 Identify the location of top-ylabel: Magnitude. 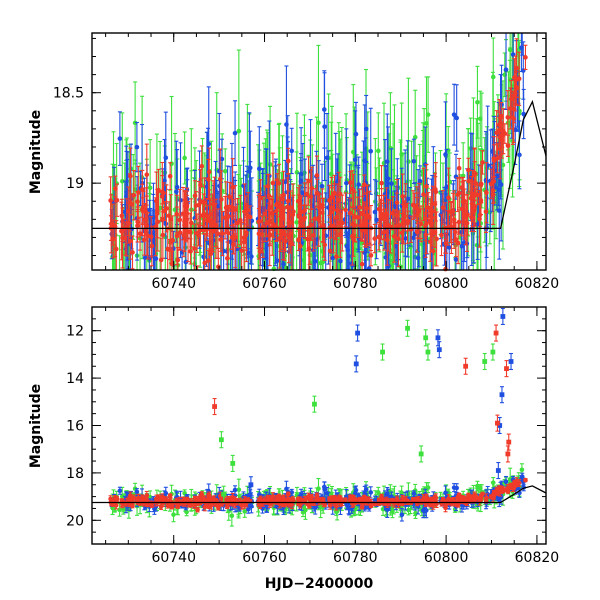
(36, 152).